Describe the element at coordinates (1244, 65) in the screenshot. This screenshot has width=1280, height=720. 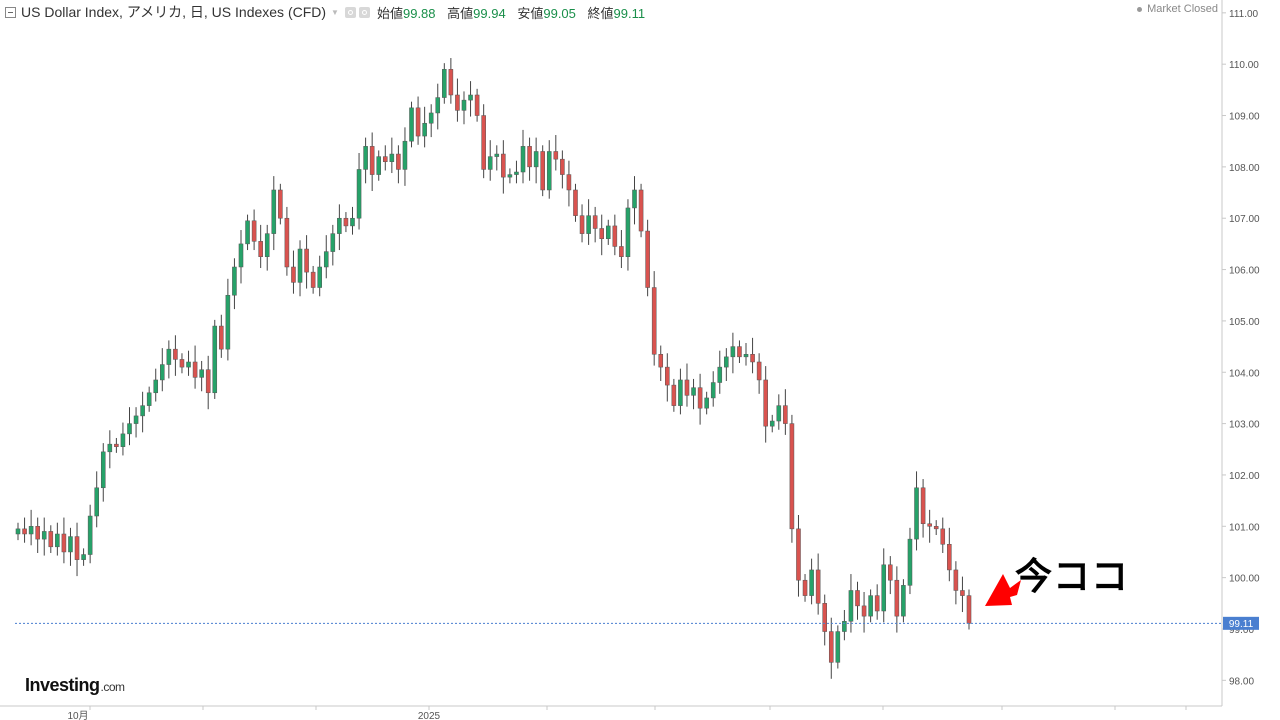
I see `y-tick-label: 110.00` at that location.